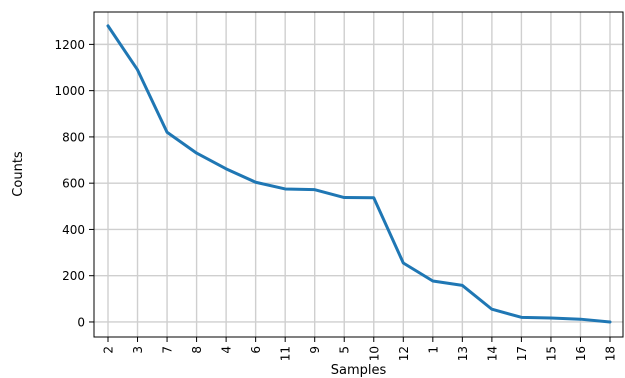 This screenshot has height=378, width=625. What do you see at coordinates (522, 353) in the screenshot?
I see `x-tick-label: 17` at bounding box center [522, 353].